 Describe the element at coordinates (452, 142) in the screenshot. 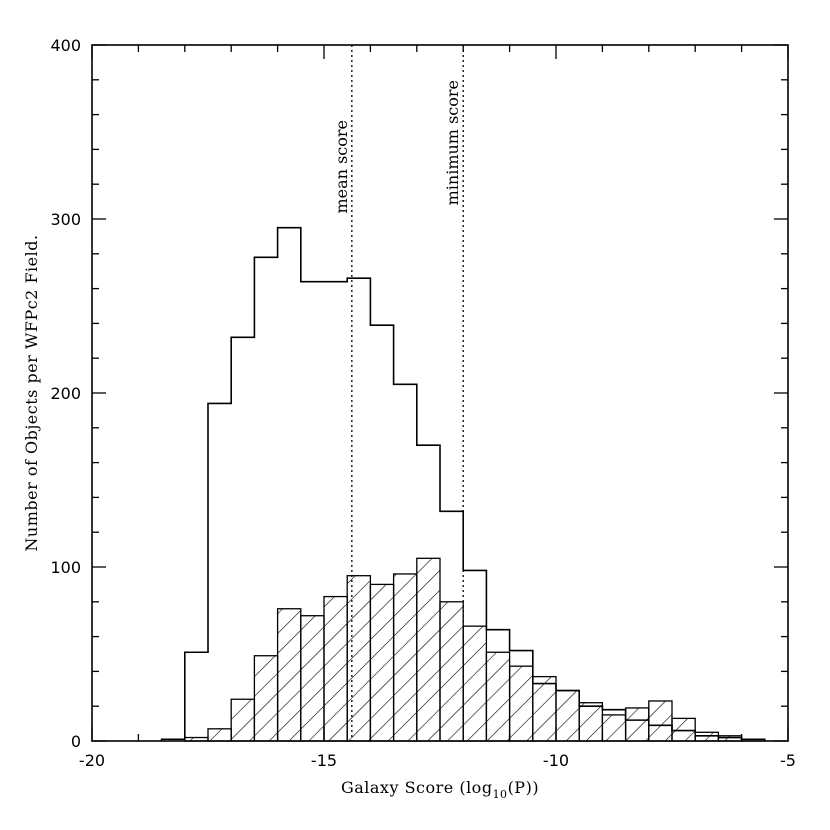

I see `annotation-label: minimum score` at that location.